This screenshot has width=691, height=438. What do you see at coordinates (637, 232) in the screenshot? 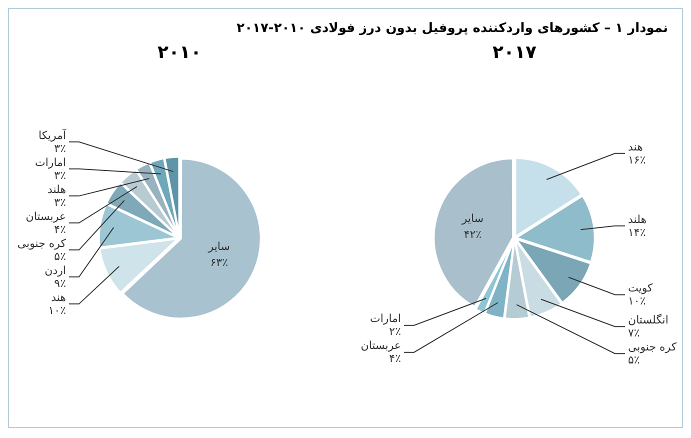
I see `data-label: ۱۴٪` at bounding box center [637, 232].